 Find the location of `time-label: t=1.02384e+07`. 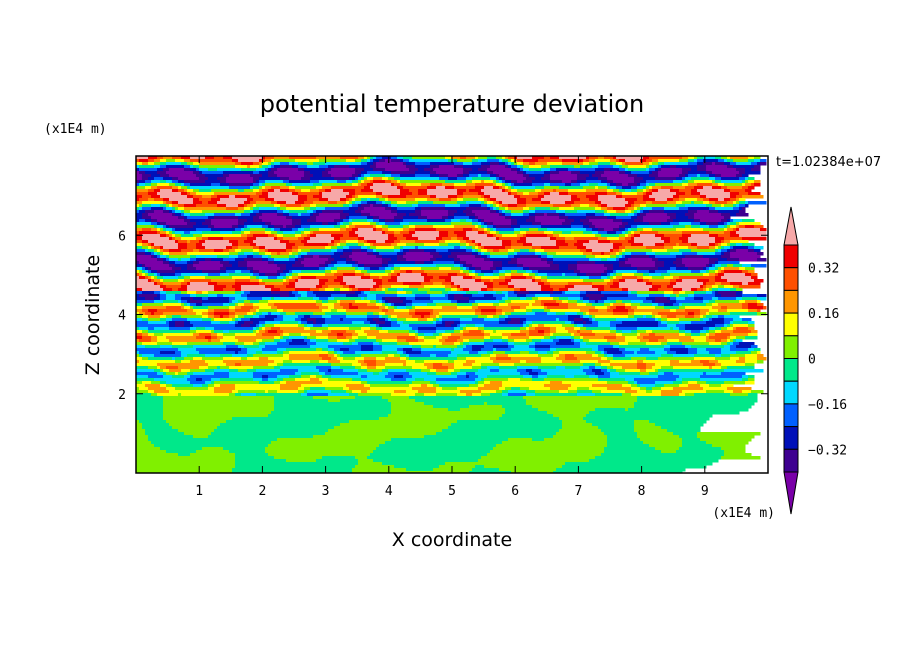

time-label: t=1.02384e+07 is located at coordinates (828, 162).